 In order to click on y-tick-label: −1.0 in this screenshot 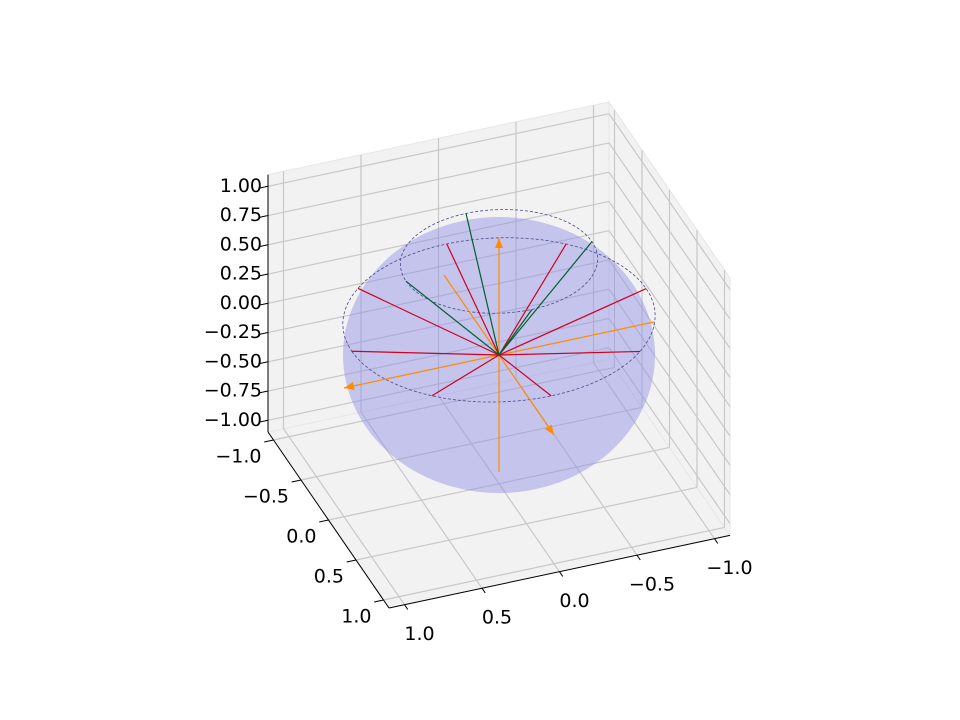, I will do `click(238, 457)`.